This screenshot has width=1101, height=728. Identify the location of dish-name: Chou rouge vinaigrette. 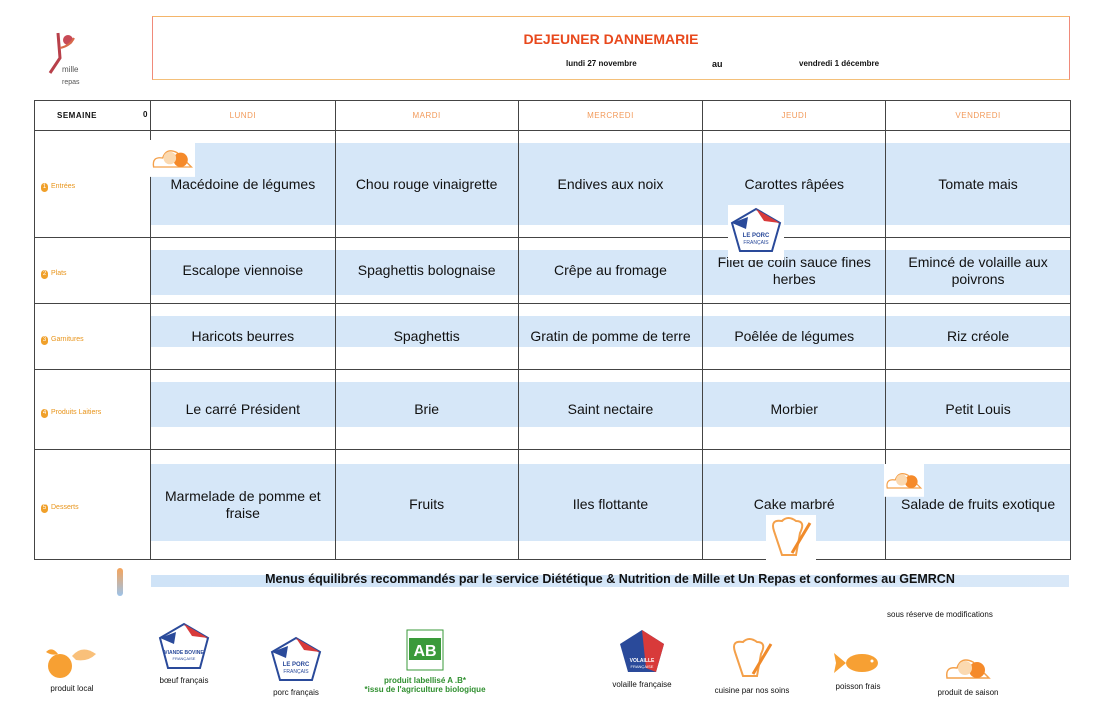
(426, 183).